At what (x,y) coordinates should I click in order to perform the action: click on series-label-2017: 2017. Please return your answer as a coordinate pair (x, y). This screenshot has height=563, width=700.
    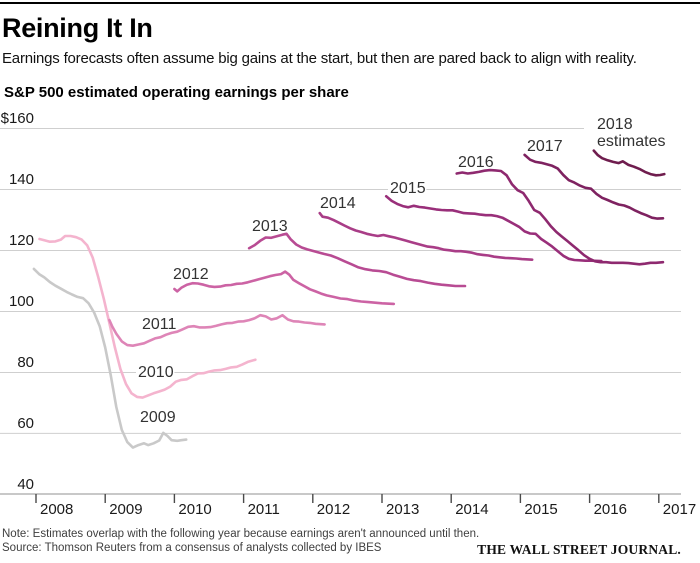
    Looking at the image, I should click on (545, 146).